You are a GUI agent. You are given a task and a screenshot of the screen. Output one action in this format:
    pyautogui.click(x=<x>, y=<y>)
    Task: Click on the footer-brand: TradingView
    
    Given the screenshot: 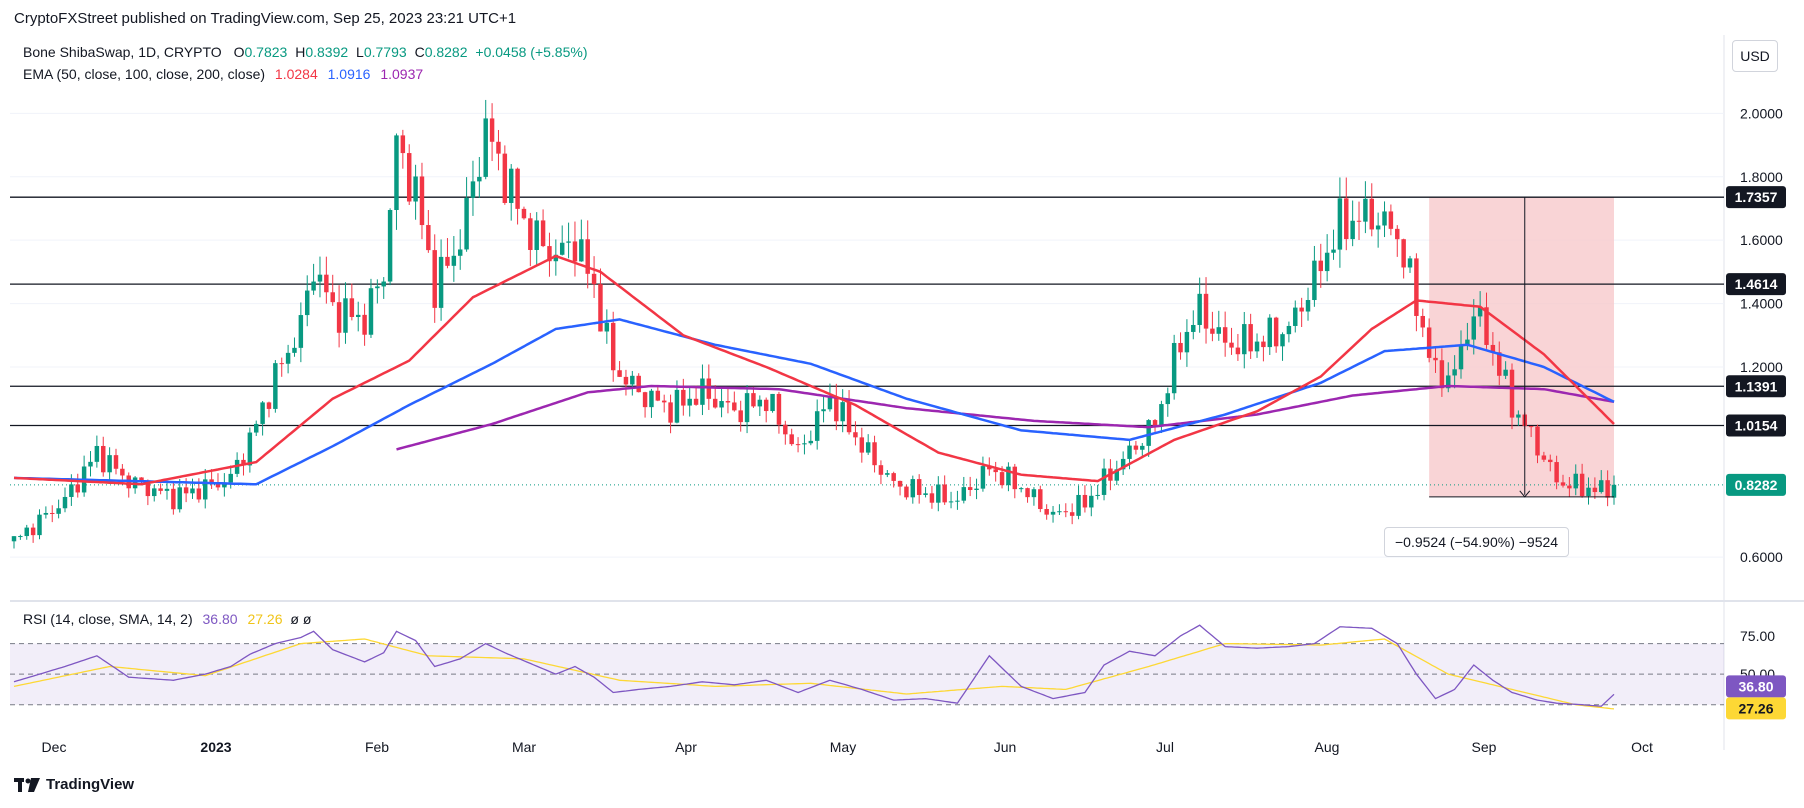 What is the action you would take?
    pyautogui.click(x=74, y=784)
    